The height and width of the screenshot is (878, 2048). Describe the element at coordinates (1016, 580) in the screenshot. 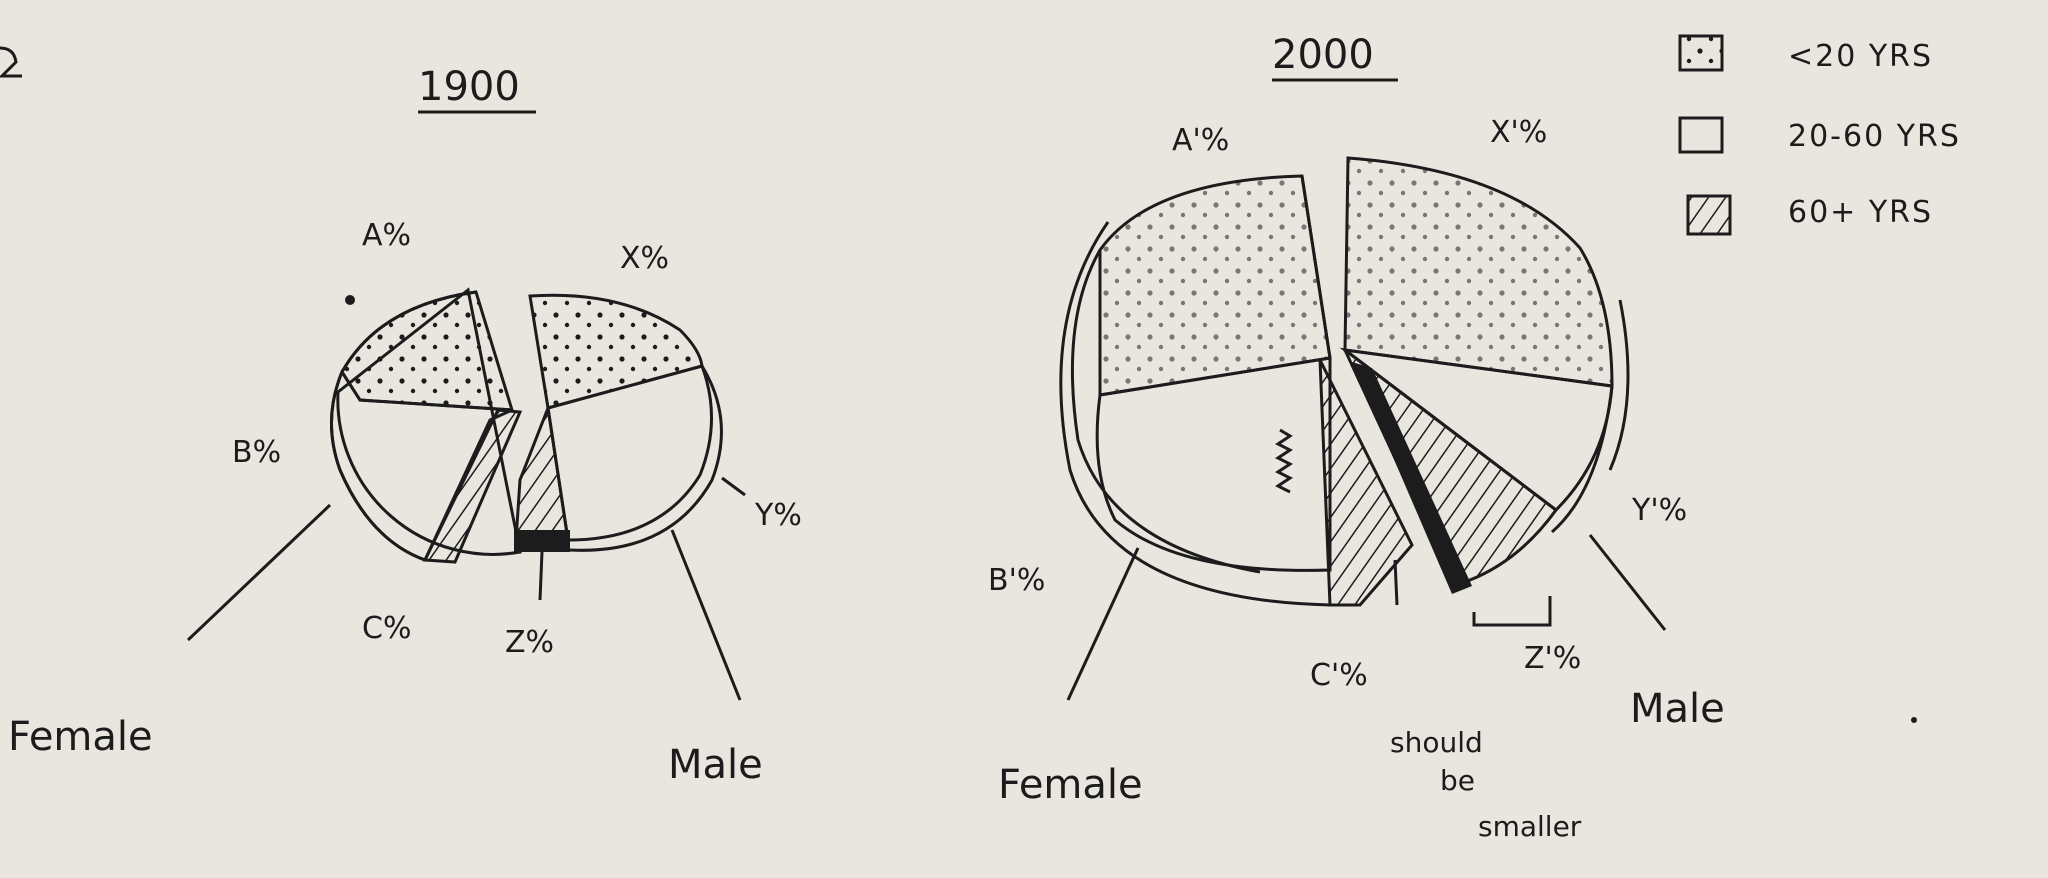

I see `label-2000-b: B'%` at that location.